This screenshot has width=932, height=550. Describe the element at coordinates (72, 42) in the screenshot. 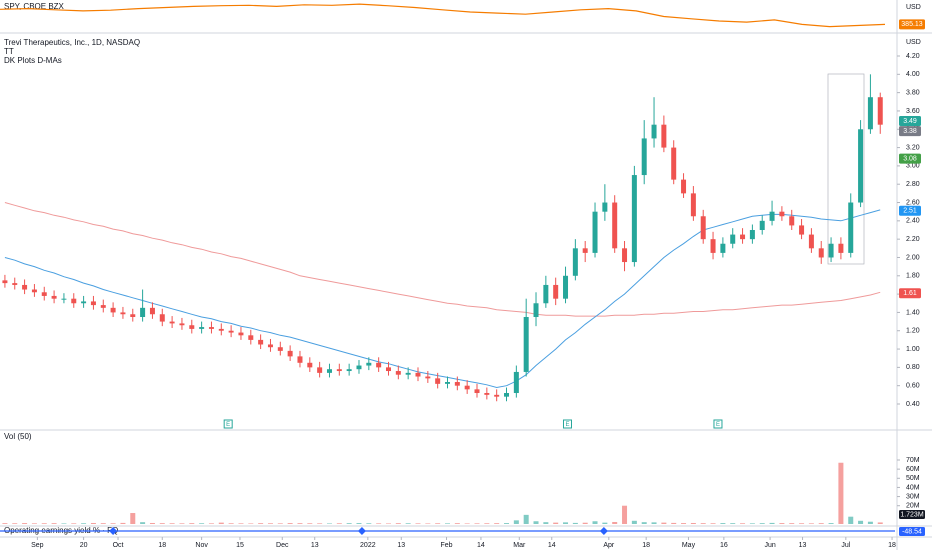

I see `chart-title: Trevi Therapeutics, Inc., 1D, NASDAQ` at that location.